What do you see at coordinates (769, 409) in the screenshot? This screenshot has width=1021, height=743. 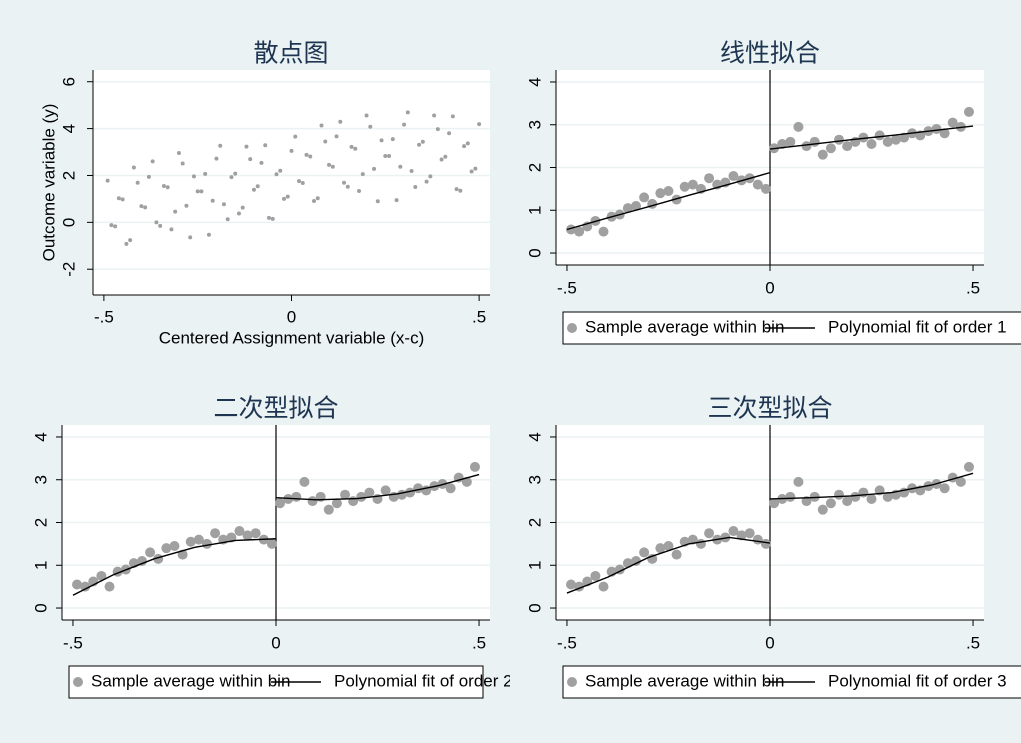 I see `panel-title: 三次型拟合` at bounding box center [769, 409].